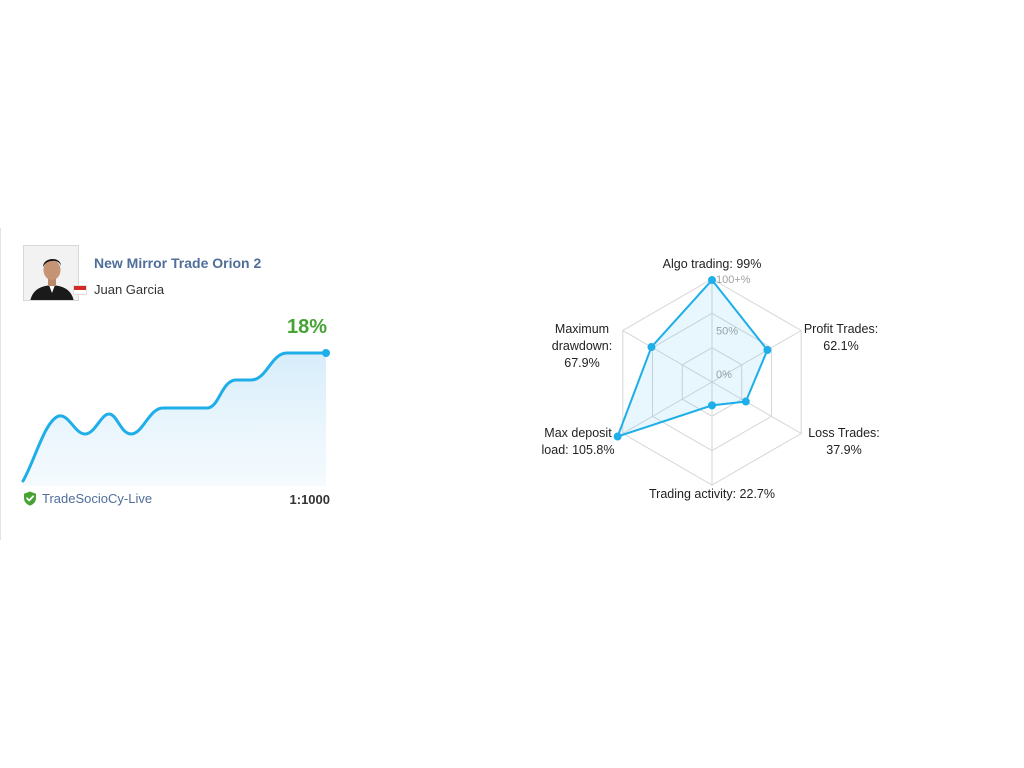  I want to click on radar-axis-label-line: 67.9%, so click(582, 363).